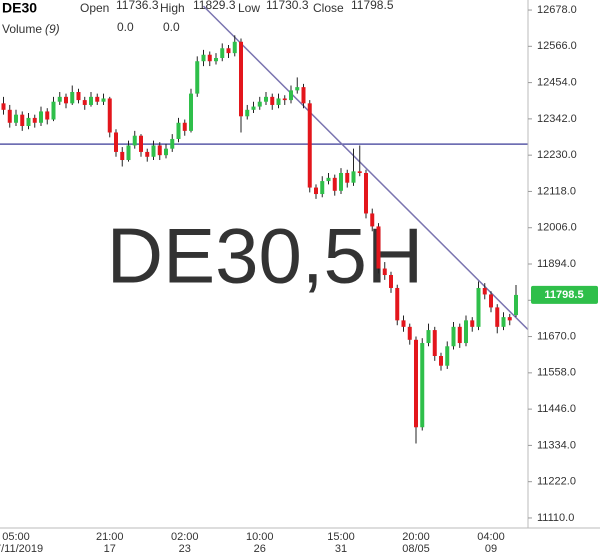  I want to click on high-value: 11829.3, so click(214, 6).